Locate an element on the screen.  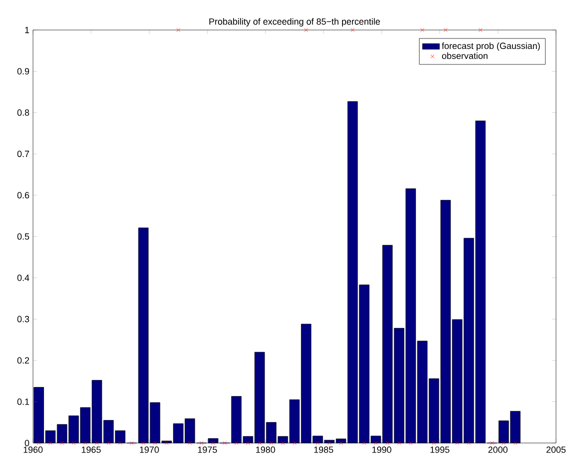
y-tick-label: 0.7 is located at coordinates (23, 154).